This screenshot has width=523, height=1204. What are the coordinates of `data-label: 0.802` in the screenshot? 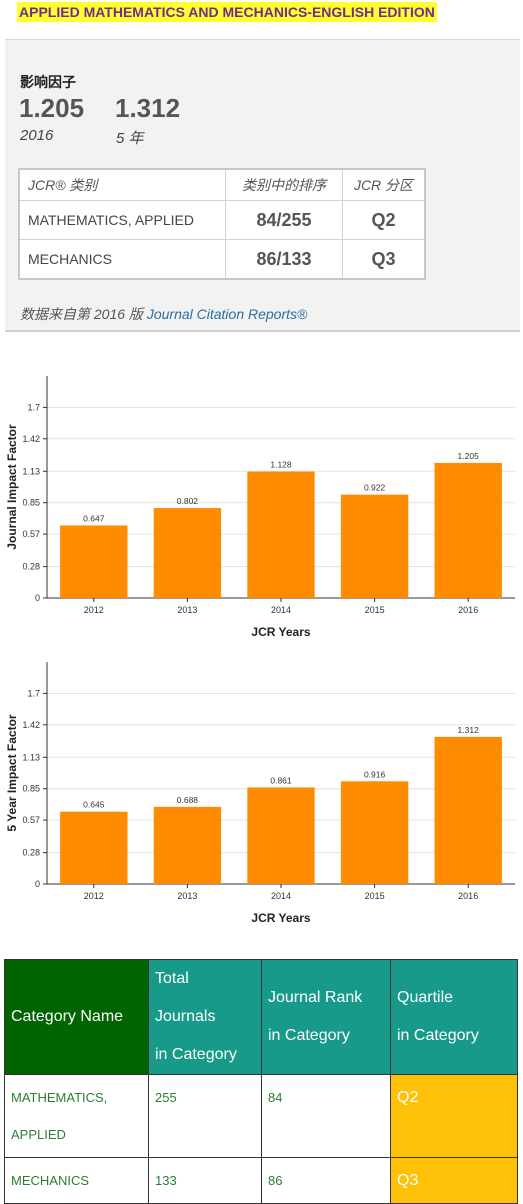 It's located at (188, 501).